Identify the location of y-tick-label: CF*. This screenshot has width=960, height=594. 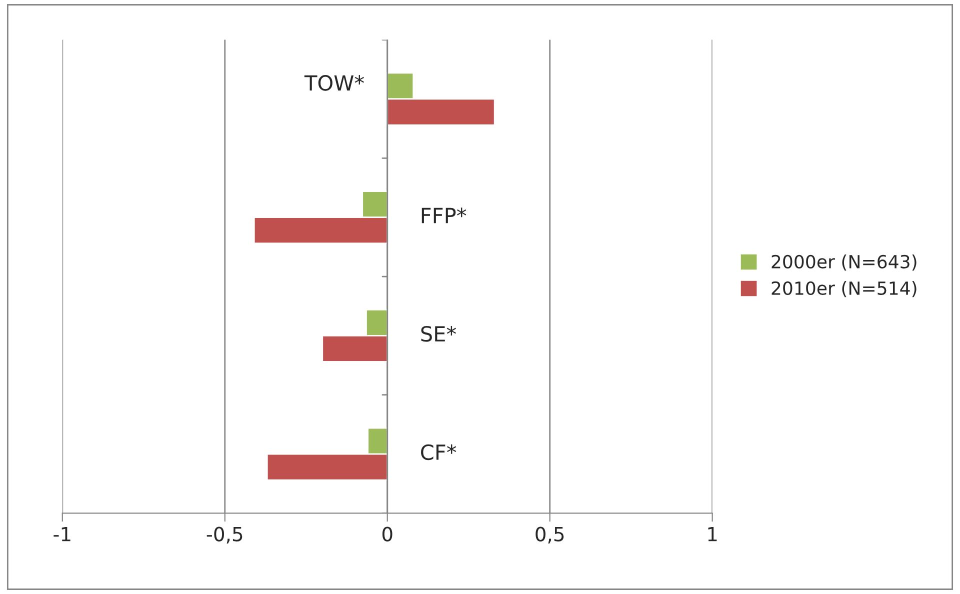
(438, 452).